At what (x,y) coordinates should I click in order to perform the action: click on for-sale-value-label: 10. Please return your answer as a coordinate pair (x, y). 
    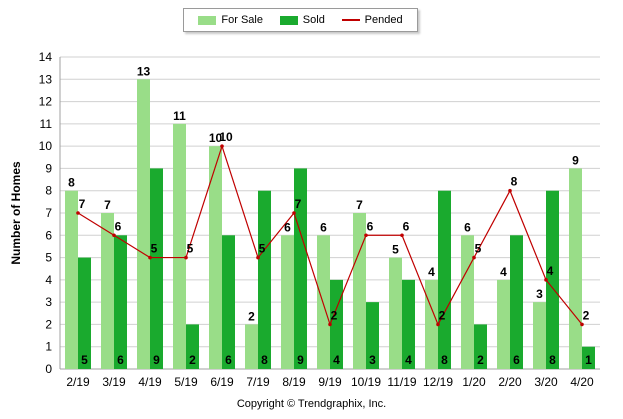
    Looking at the image, I should click on (216, 138).